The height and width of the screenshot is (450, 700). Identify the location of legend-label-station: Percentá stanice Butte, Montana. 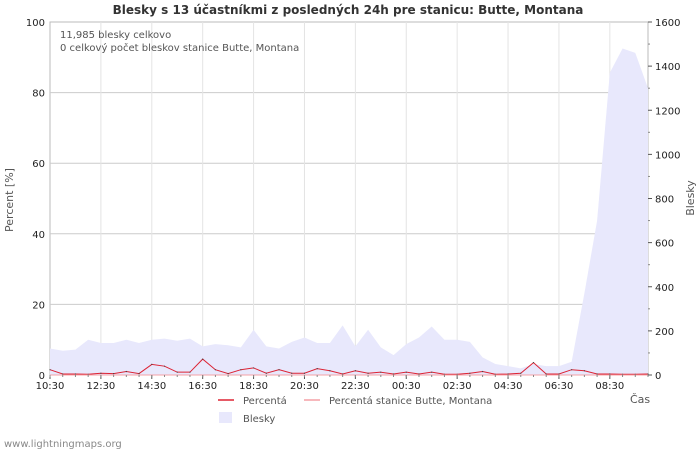
(410, 401).